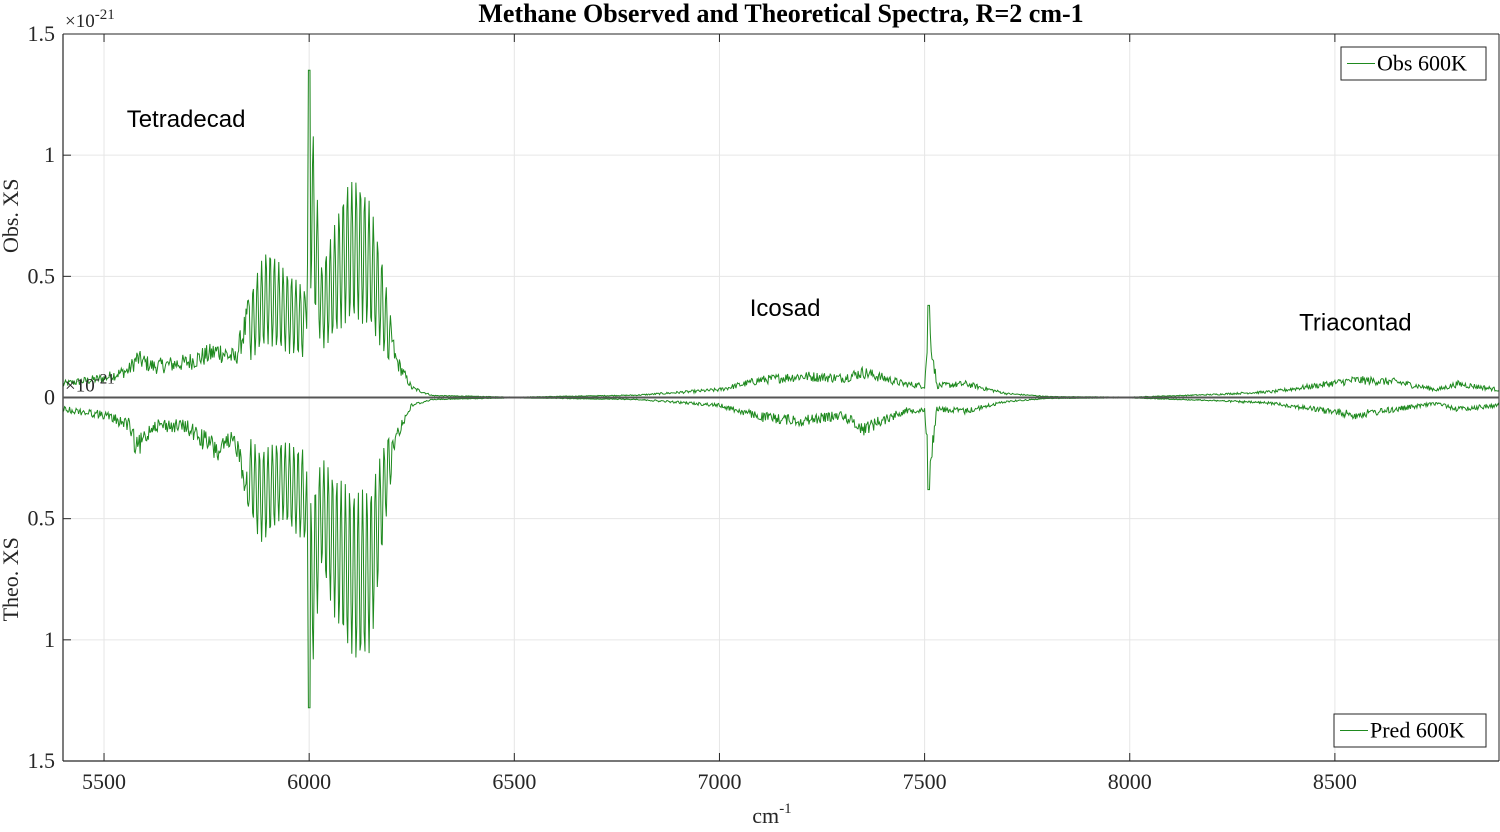 The image size is (1500, 832). Describe the element at coordinates (1422, 63) in the screenshot. I see `obs-legend-label: Obs 600K` at that location.